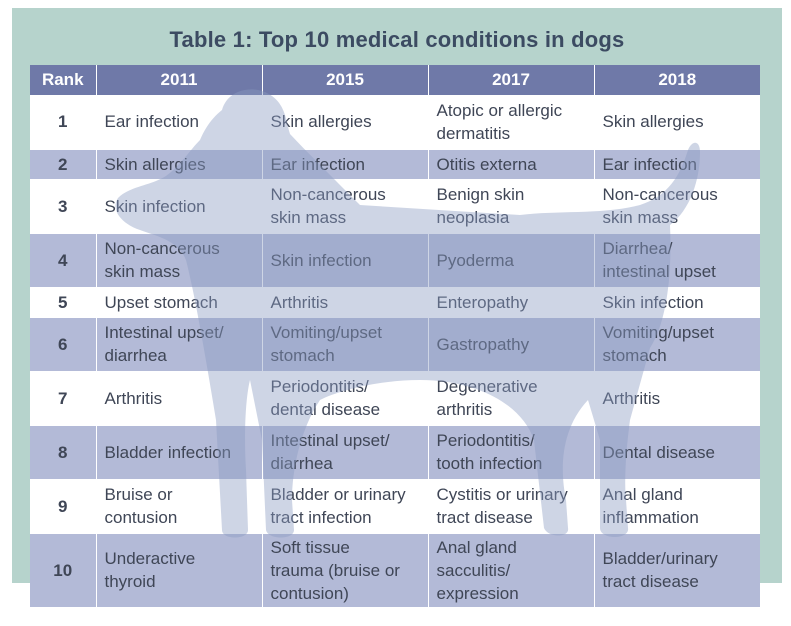 The height and width of the screenshot is (626, 791). I want to click on condition-cell-2011: Arthritis, so click(179, 397).